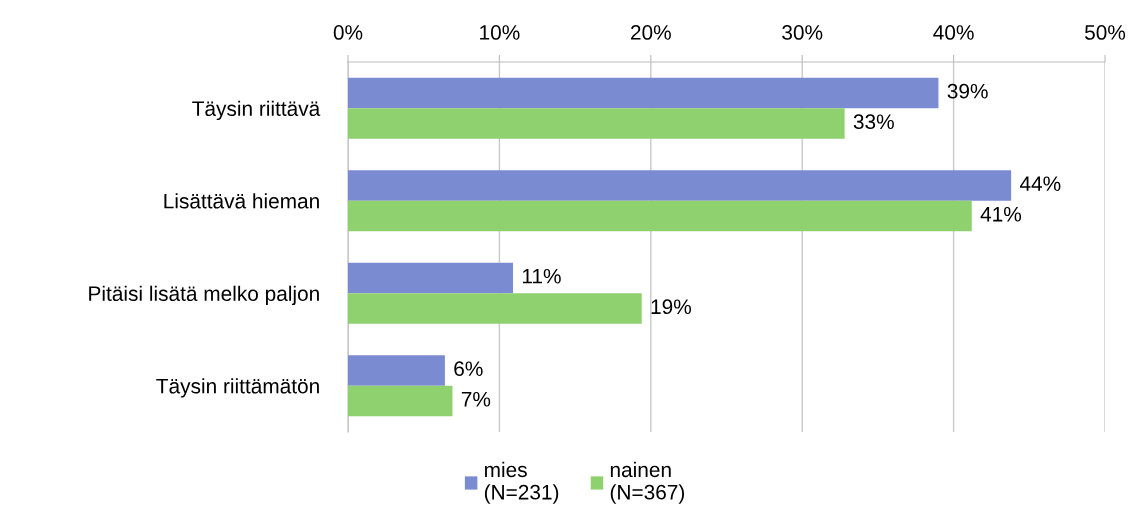  I want to click on x-tick-label: 0%, so click(348, 32).